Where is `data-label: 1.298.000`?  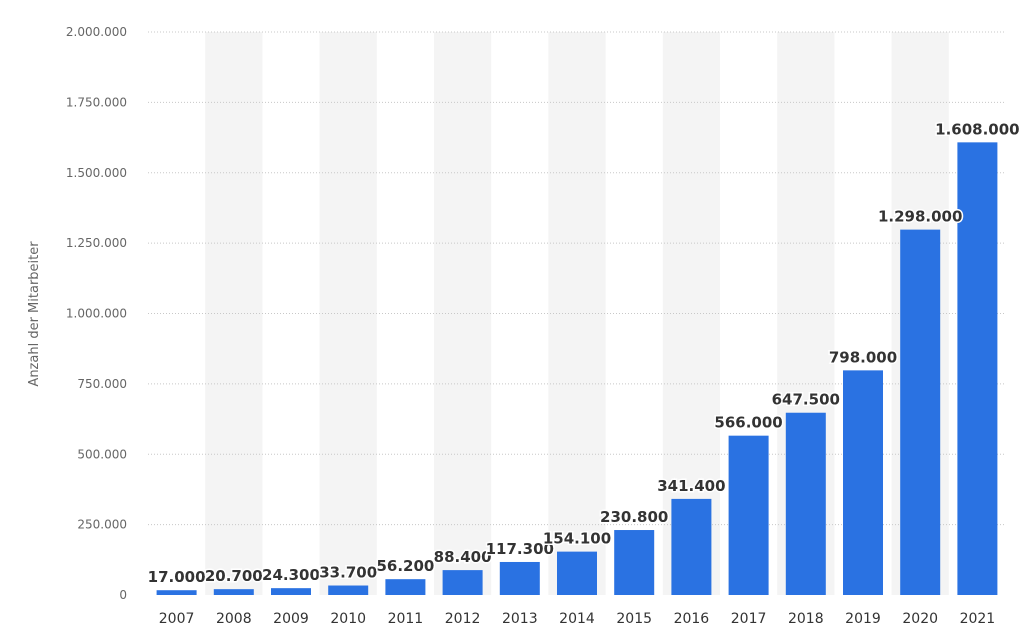 data-label: 1.298.000 is located at coordinates (920, 217).